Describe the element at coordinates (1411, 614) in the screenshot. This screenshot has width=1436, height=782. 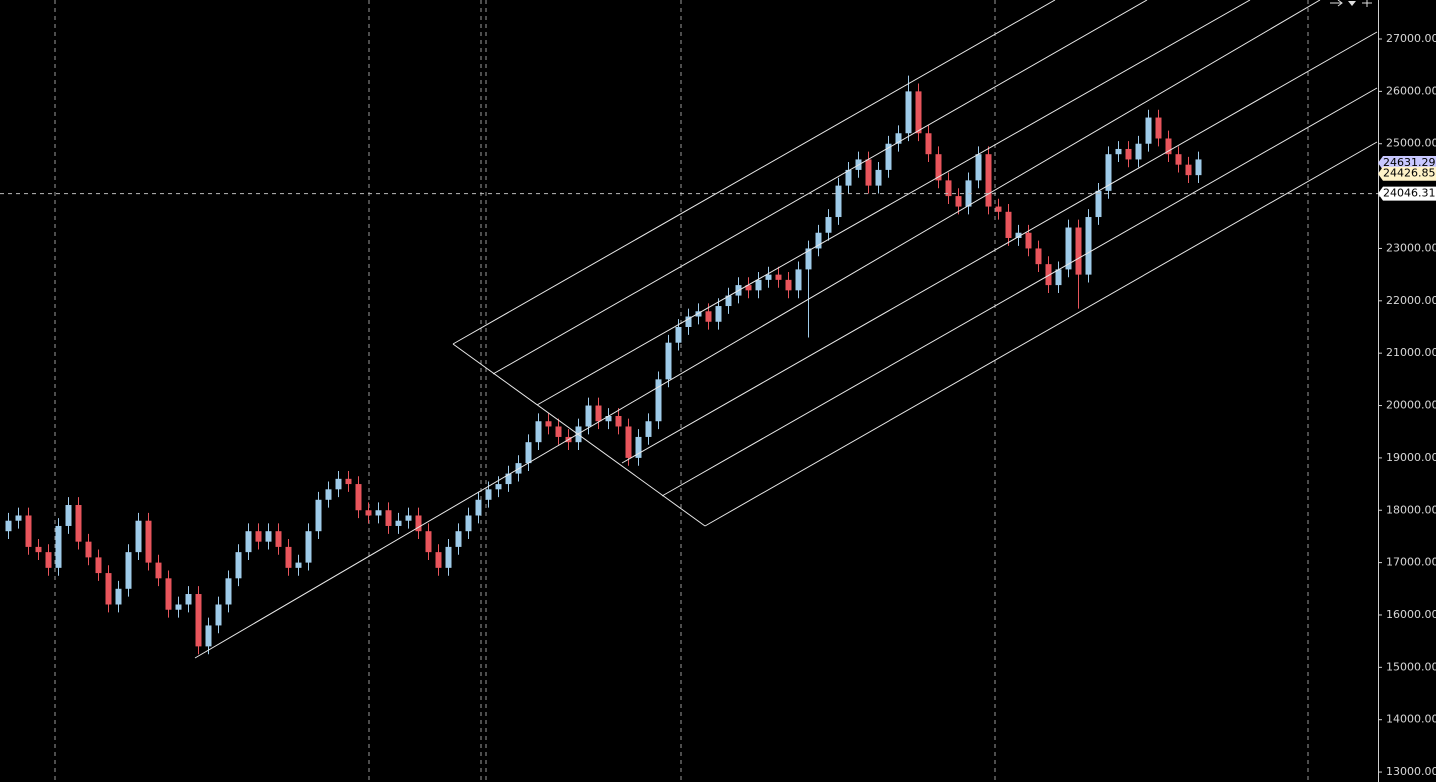
I see `y-tick-label: 16000.00` at that location.